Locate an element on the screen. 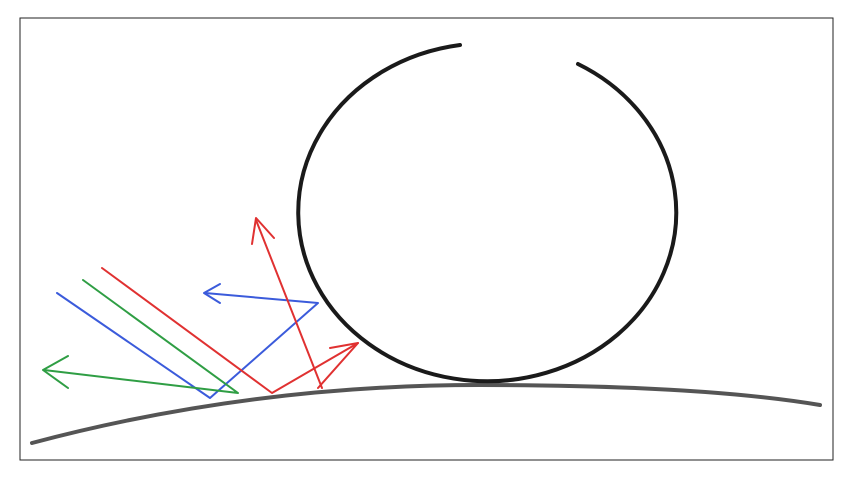  green-ray is located at coordinates (140, 336).